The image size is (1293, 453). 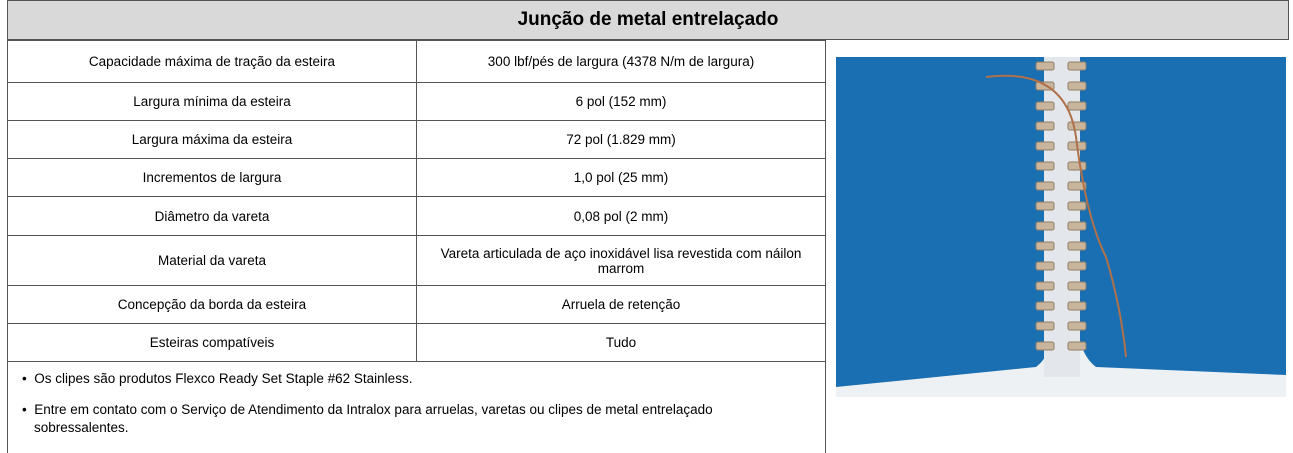 I want to click on table-row: Largura mínima da esteira 6 pol (152 mm), so click(x=416, y=101).